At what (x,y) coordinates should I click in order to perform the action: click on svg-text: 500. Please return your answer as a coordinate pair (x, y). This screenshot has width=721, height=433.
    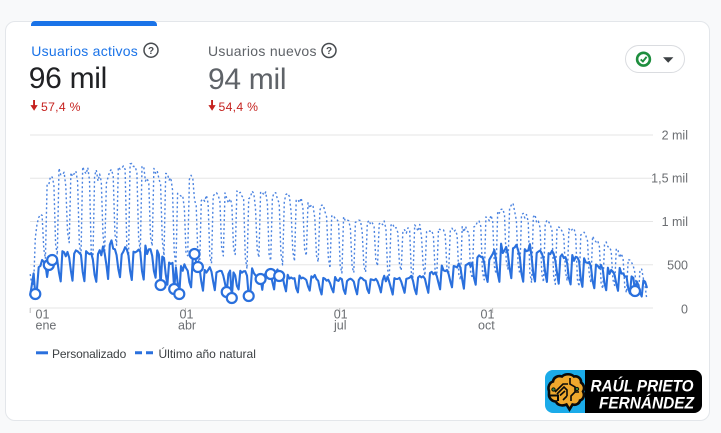
    Looking at the image, I should click on (677, 265).